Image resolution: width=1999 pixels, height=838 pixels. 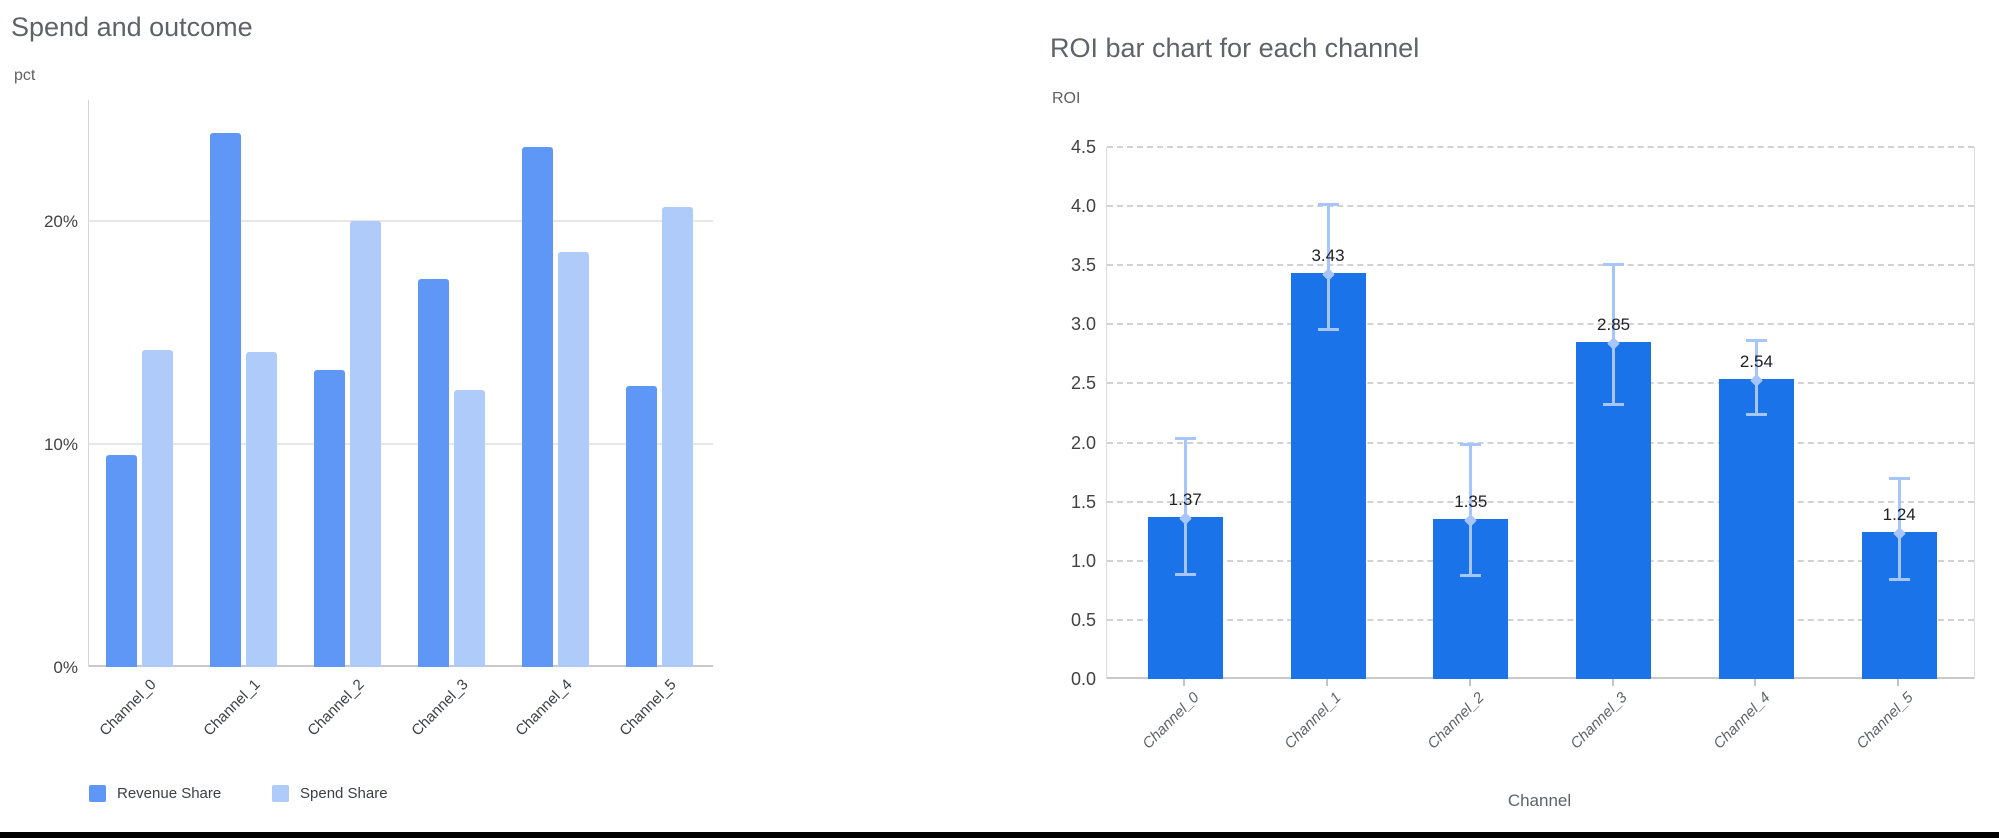 What do you see at coordinates (132, 27) in the screenshot?
I see `spend-outcome-title: Spend and outcome` at bounding box center [132, 27].